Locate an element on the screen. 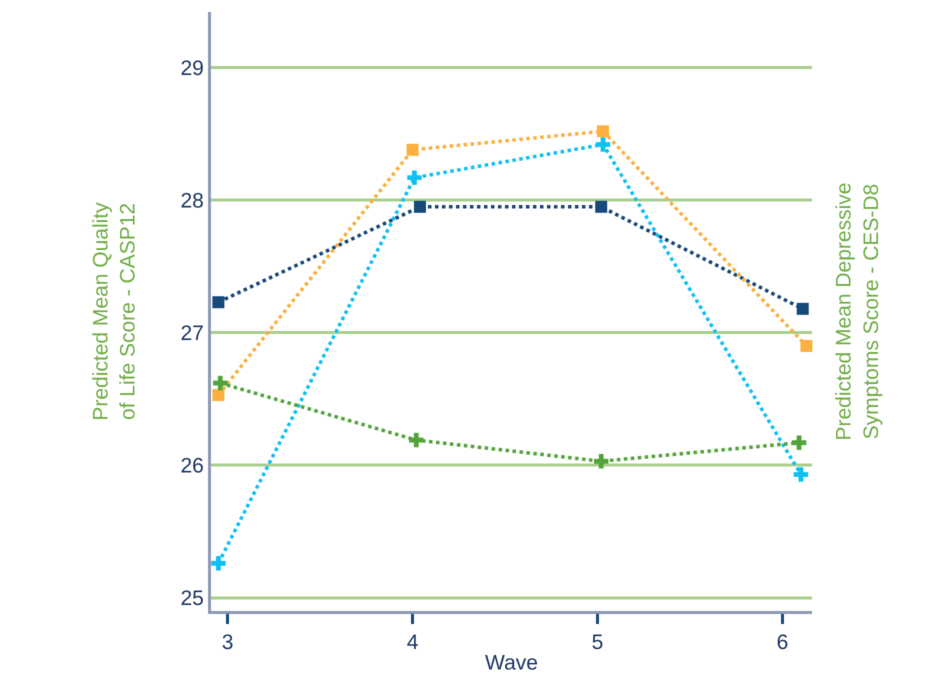  x-tick-label: 3 is located at coordinates (228, 642).